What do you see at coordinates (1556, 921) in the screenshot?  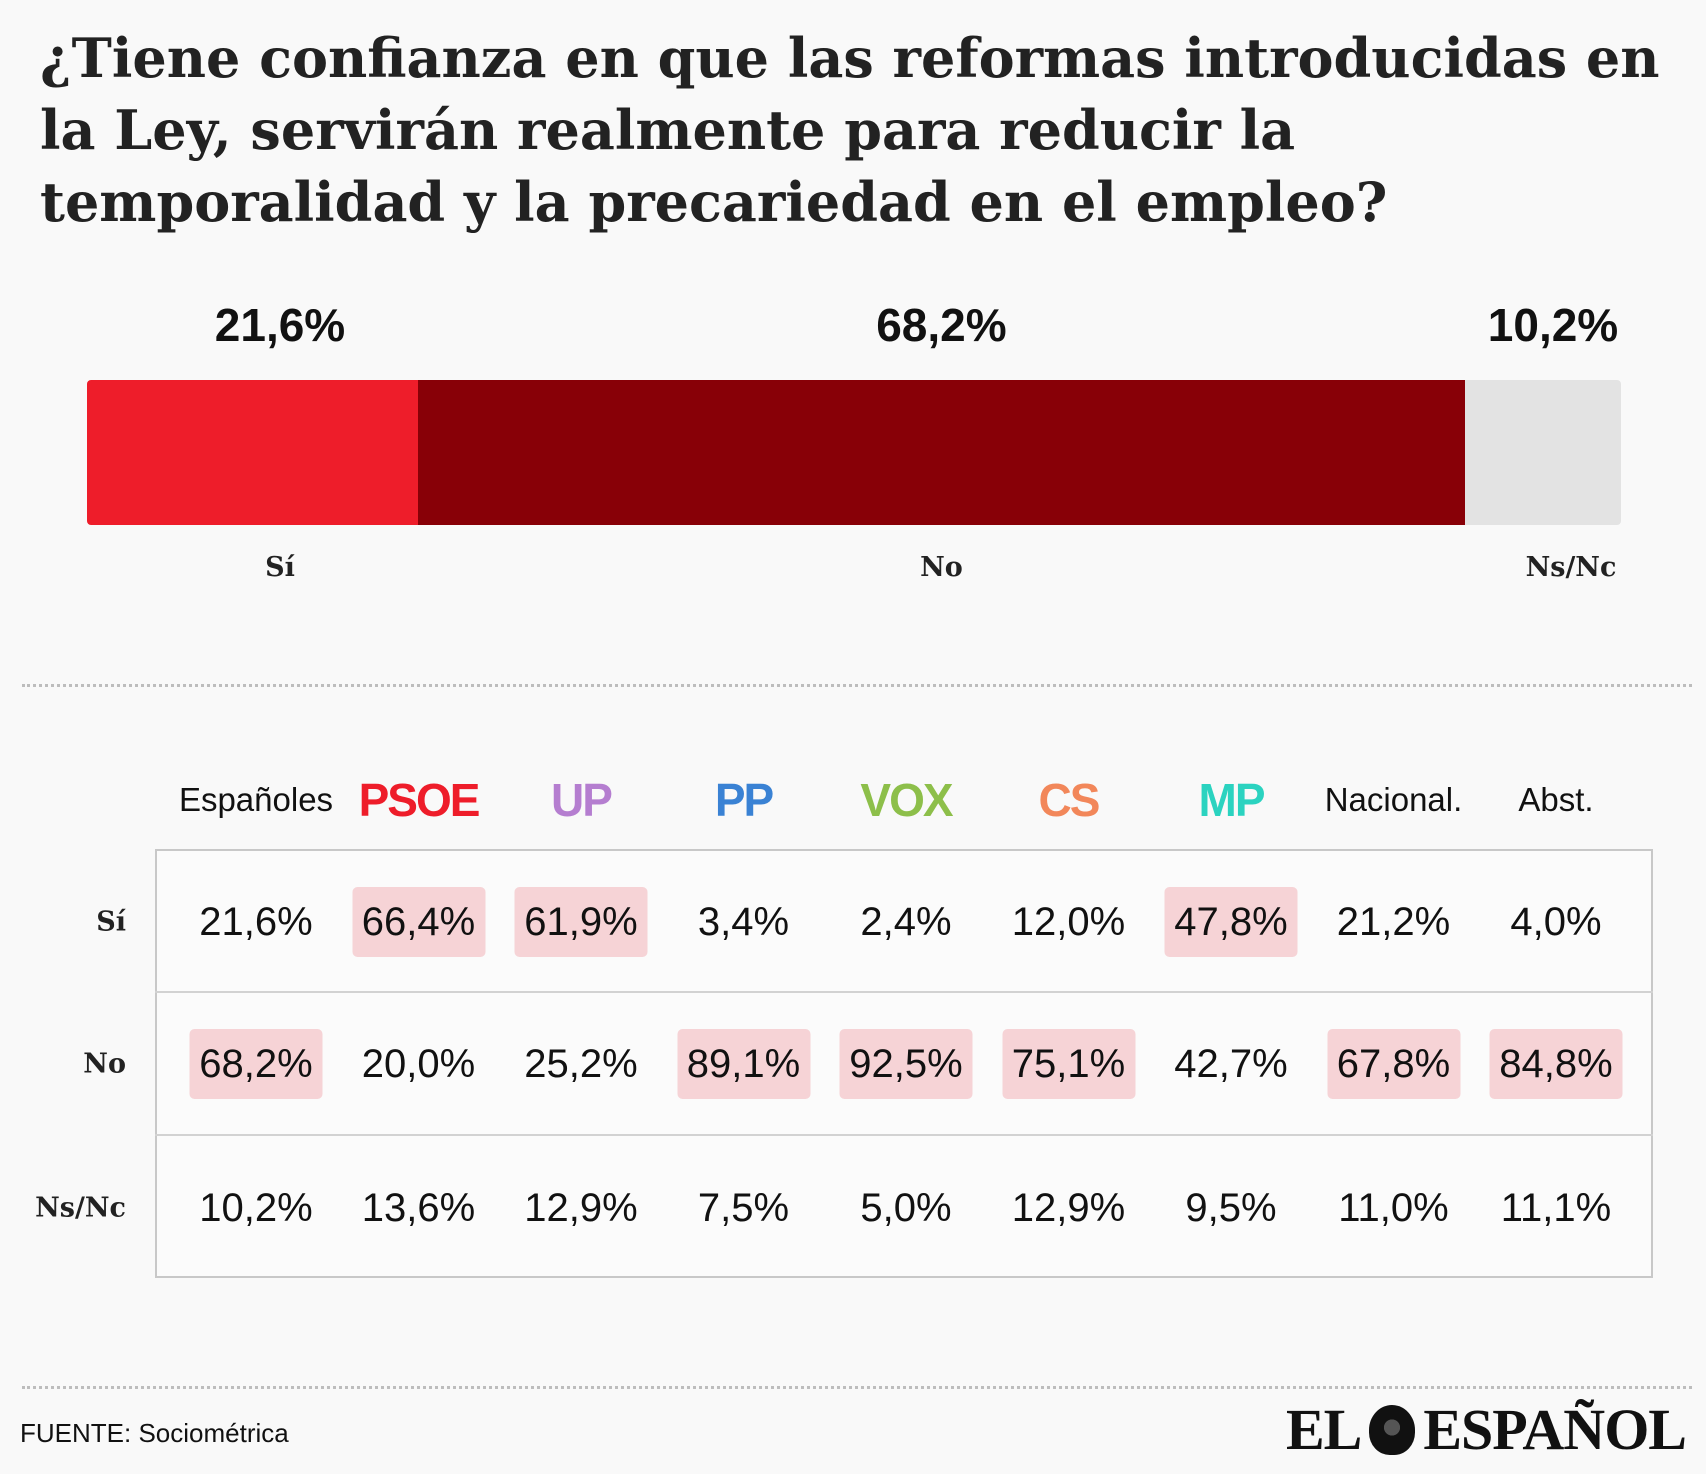 I see `table-cell: 4,0%` at bounding box center [1556, 921].